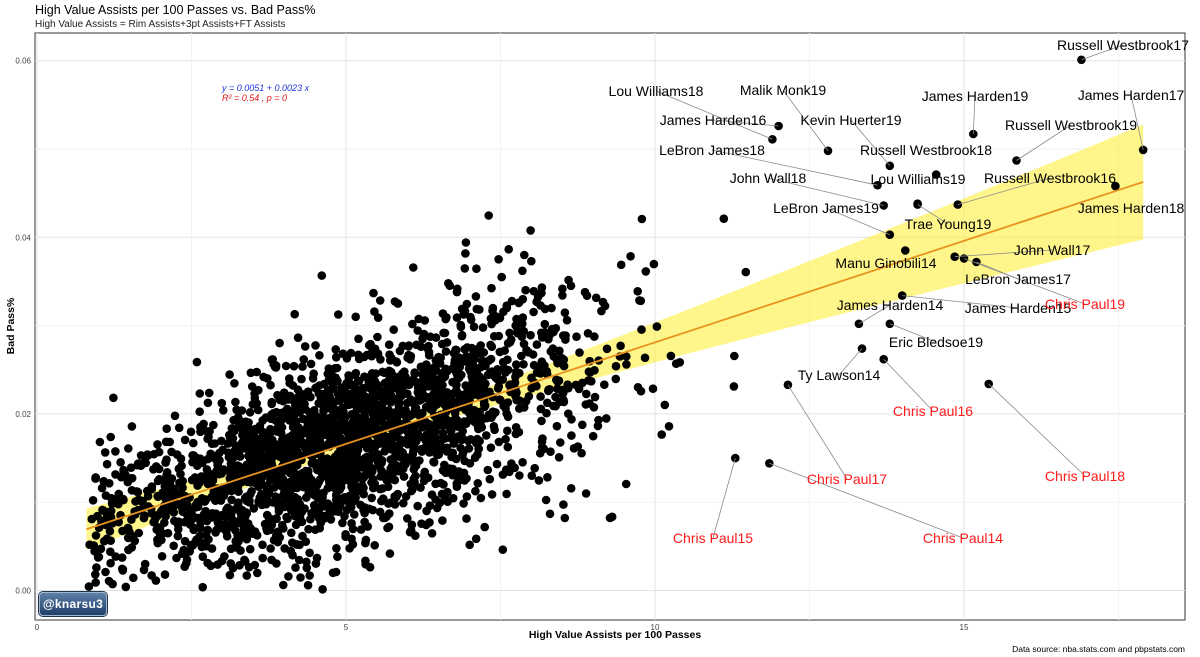 This screenshot has height=657, width=1200. I want to click on point-label: Kevin Huerter19, so click(850, 120).